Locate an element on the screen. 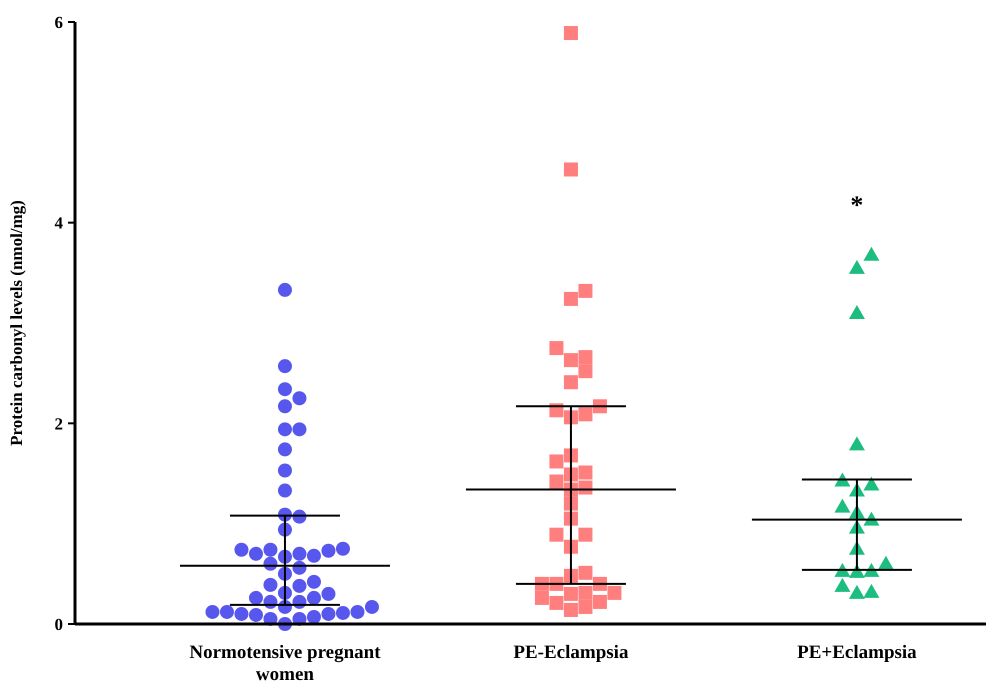 The image size is (986, 693). x-tick-label: Normotensive pregnant women is located at coordinates (285, 663).